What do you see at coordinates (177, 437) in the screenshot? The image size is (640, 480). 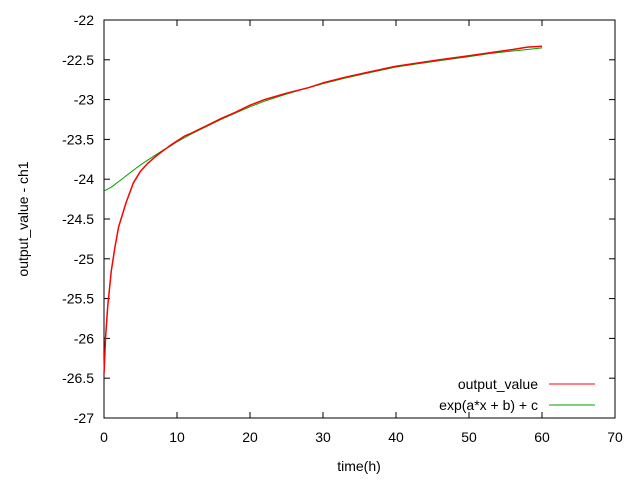 I see `x-tick-label: 10` at bounding box center [177, 437].